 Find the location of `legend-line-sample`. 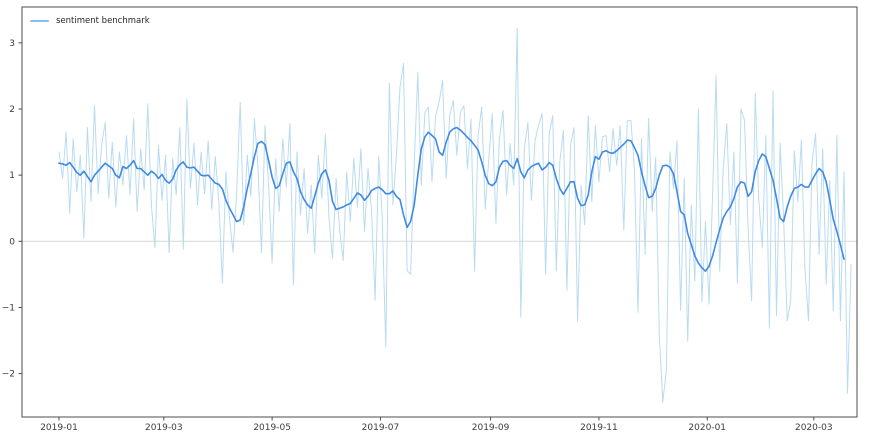

legend-line-sample is located at coordinates (39, 21).